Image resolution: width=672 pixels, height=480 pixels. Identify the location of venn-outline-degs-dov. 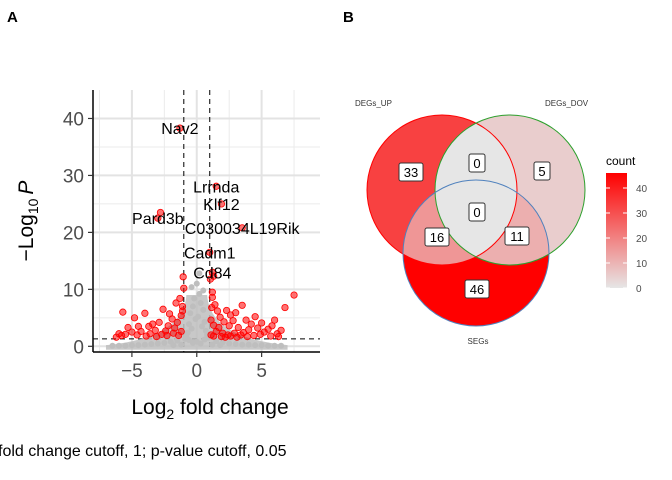
(510, 190).